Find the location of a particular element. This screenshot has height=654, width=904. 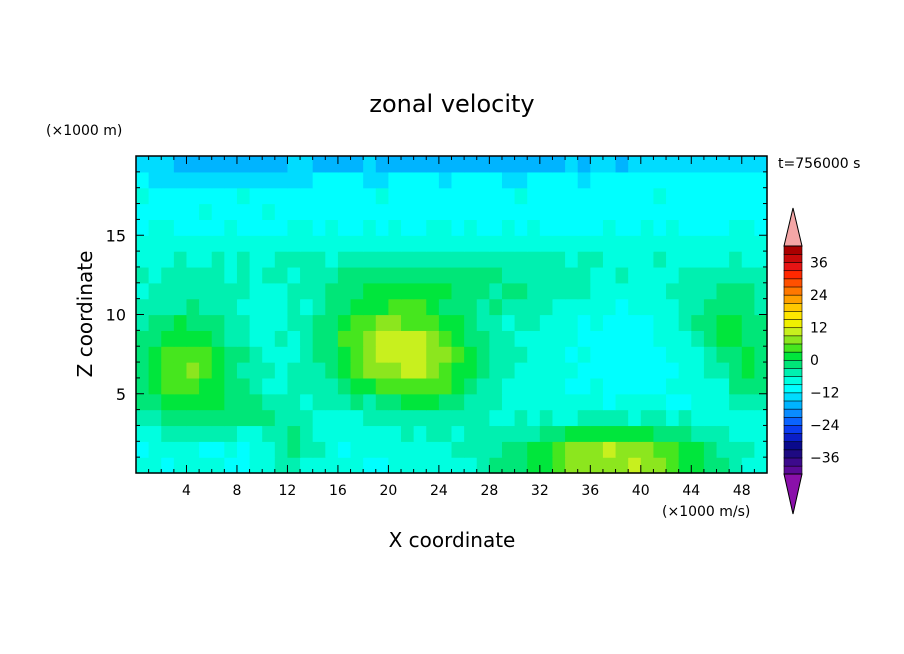

colorbar-tick-label: −24 is located at coordinates (825, 426).